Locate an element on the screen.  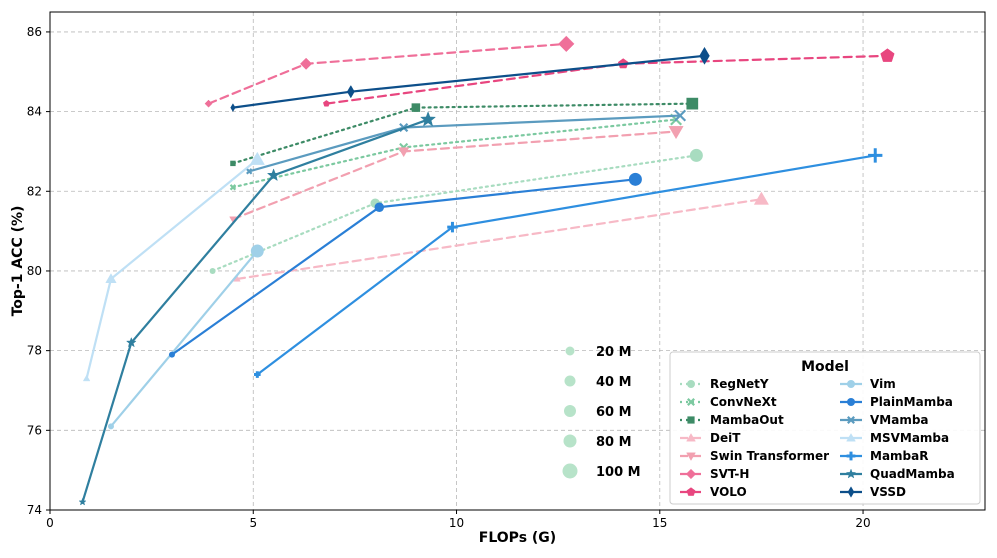
legend-label: ConvNeXt is located at coordinates (743, 402).